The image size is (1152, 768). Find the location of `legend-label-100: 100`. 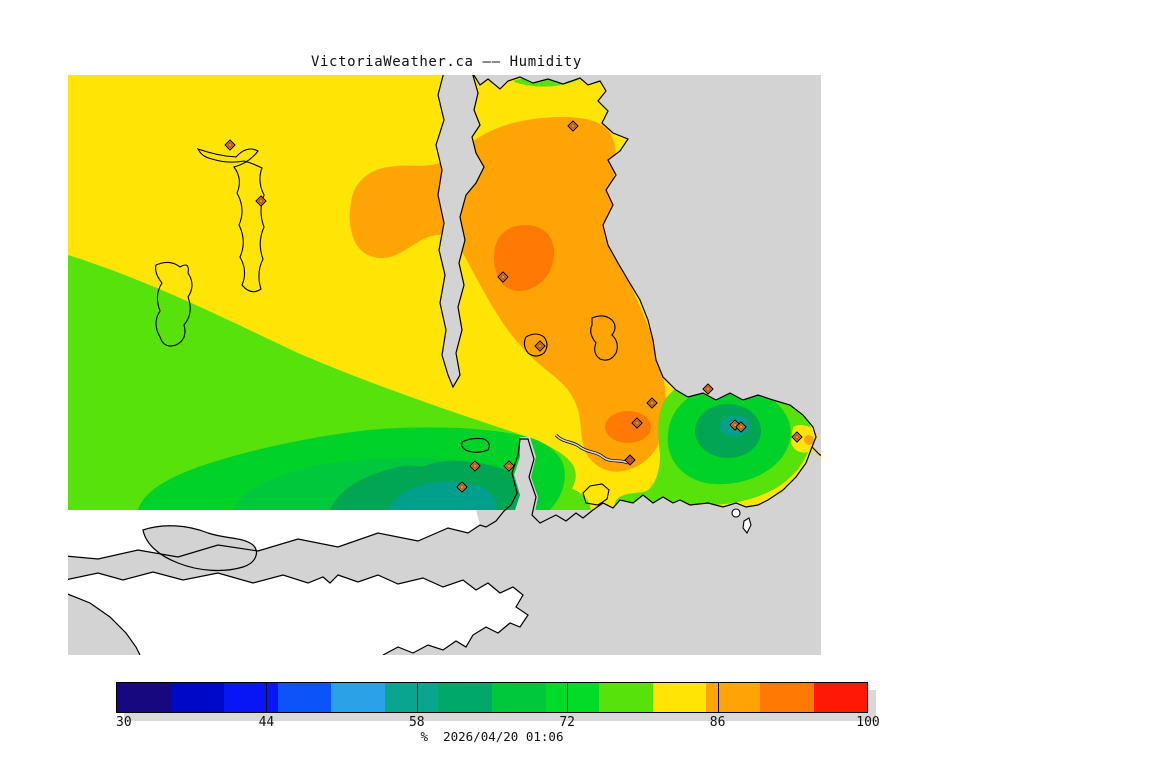

legend-label-100: 100 is located at coordinates (868, 722).